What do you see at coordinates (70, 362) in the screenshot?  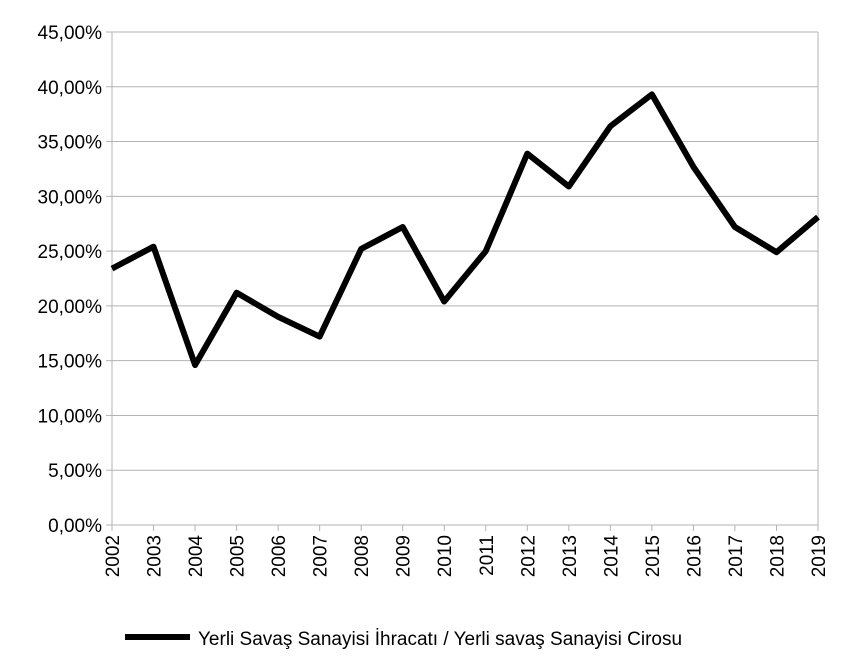 I see `y-tick-label: 15,00%` at bounding box center [70, 362].